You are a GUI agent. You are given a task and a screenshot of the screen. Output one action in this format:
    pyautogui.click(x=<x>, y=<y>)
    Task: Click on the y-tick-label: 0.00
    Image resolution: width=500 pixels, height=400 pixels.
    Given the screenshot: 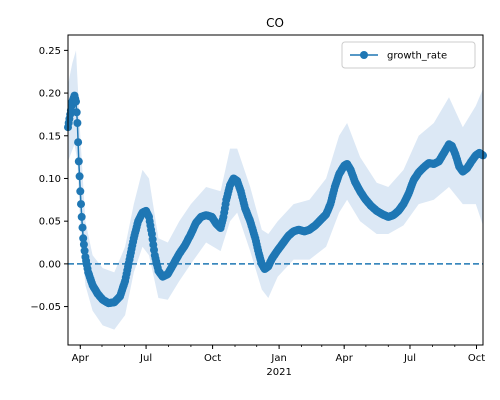 What is the action you would take?
    pyautogui.click(x=50, y=264)
    